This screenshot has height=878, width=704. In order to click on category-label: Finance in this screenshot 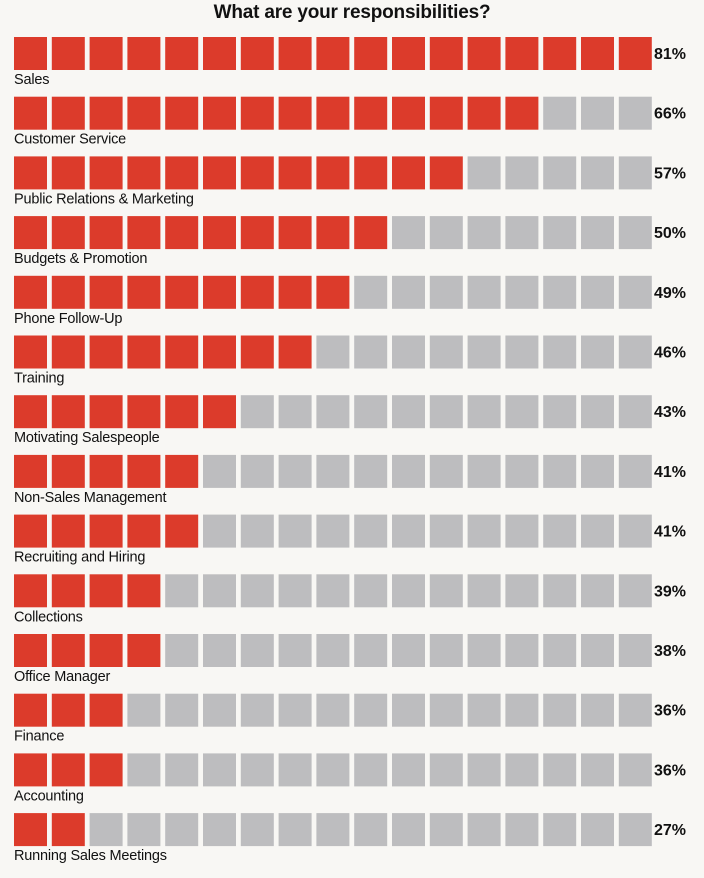, I will do `click(39, 737)`.